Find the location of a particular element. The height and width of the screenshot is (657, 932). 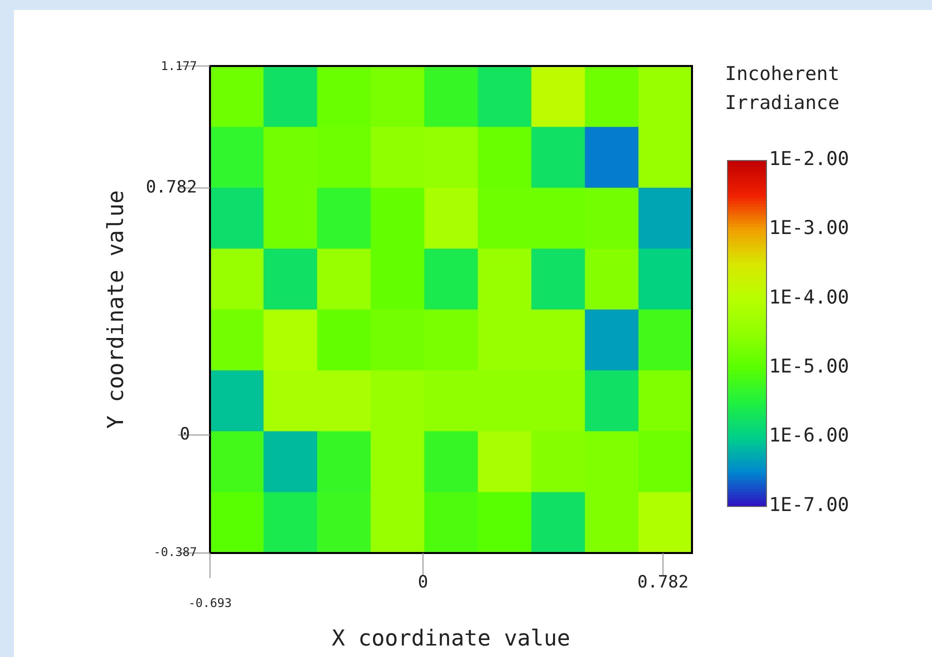

text: -0.387 is located at coordinates (175, 552).